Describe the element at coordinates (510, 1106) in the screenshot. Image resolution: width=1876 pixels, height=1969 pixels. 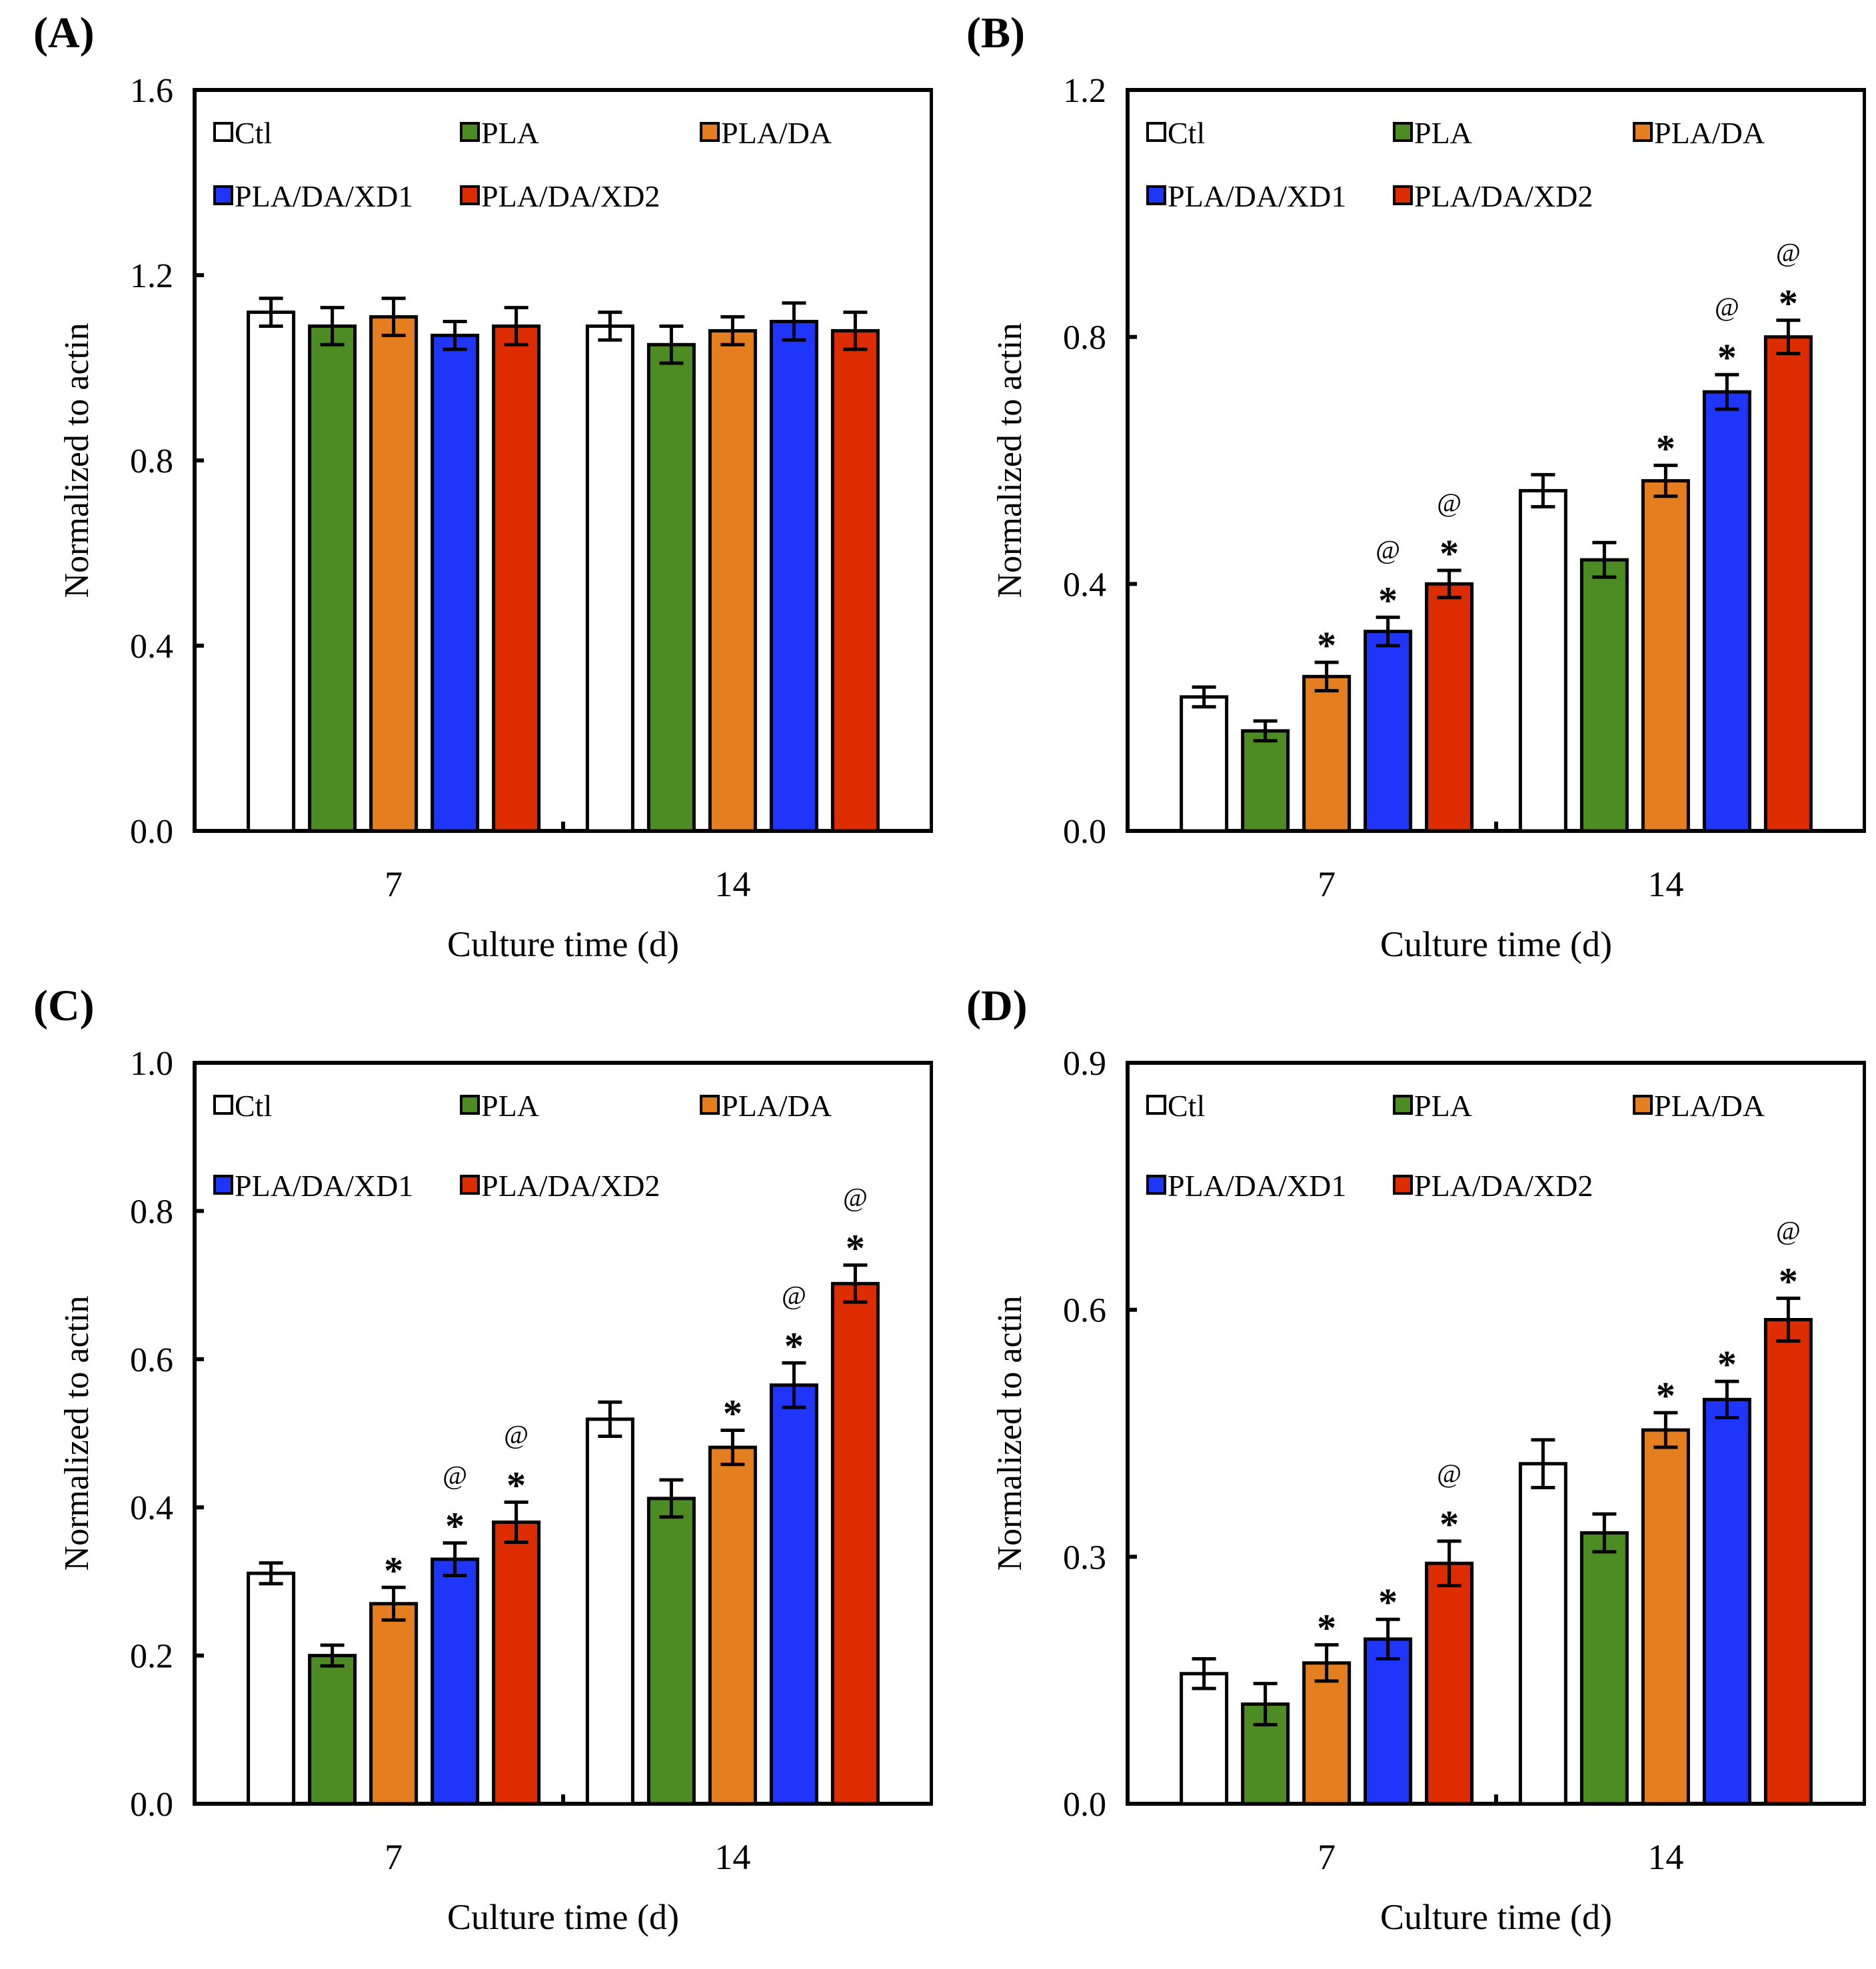
I see `legend-label: PLA` at that location.